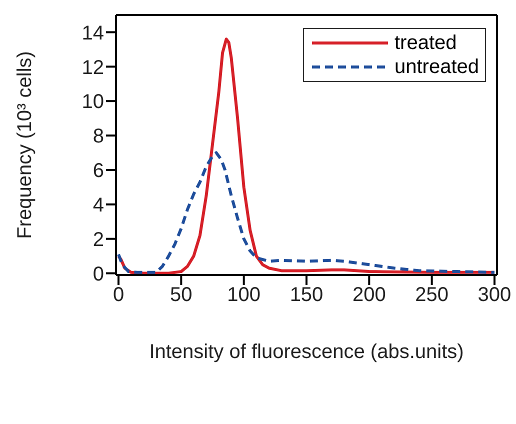  Describe the element at coordinates (369, 295) in the screenshot. I see `x-tick-label: 200` at that location.